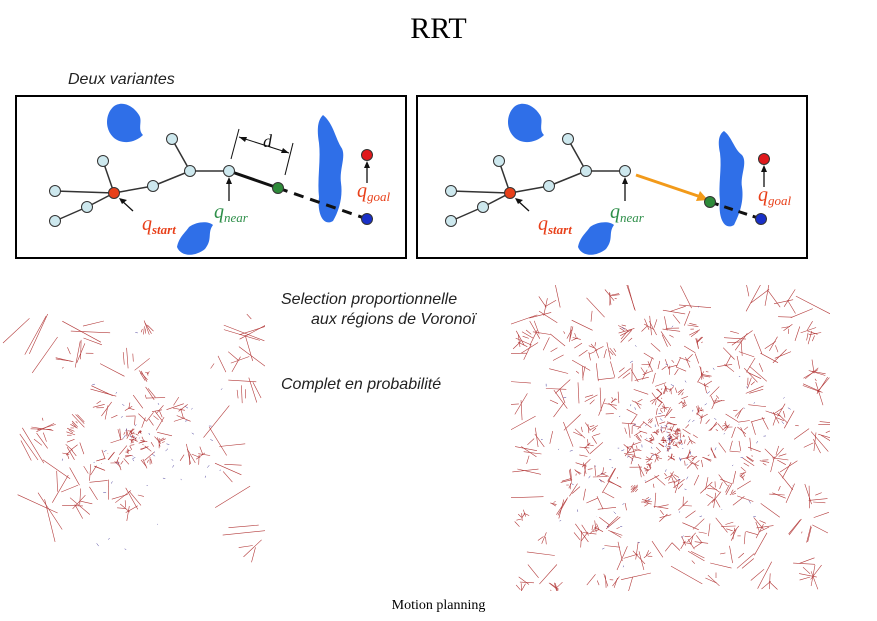 The width and height of the screenshot is (877, 621). Describe the element at coordinates (268, 141) in the screenshot. I see `distance-label-d: d` at that location.